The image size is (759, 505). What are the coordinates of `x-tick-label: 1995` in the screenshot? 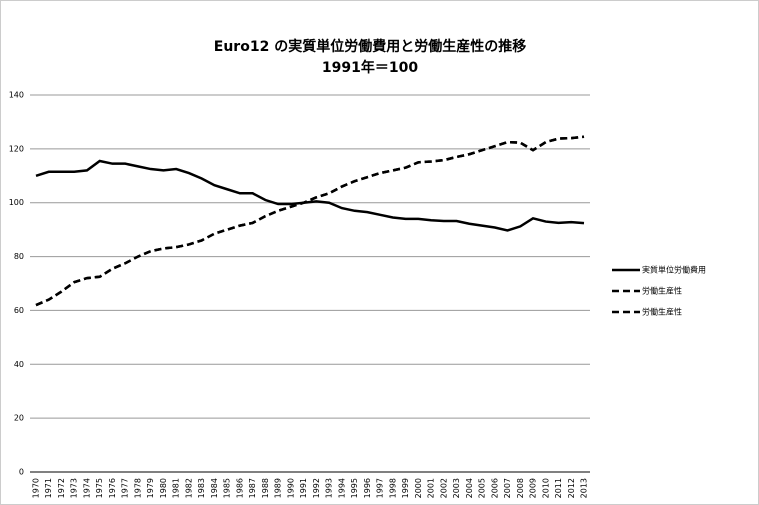 It's located at (354, 488).